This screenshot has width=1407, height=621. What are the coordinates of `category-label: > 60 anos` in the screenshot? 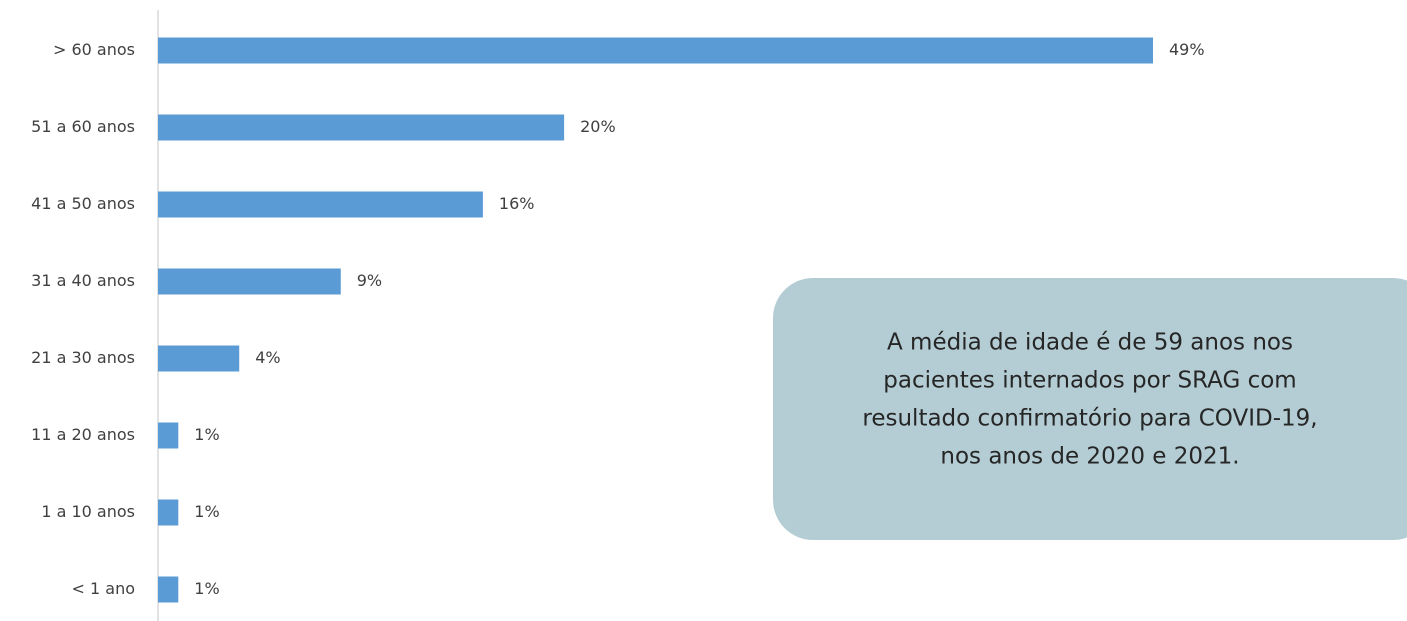 It's located at (94, 49).